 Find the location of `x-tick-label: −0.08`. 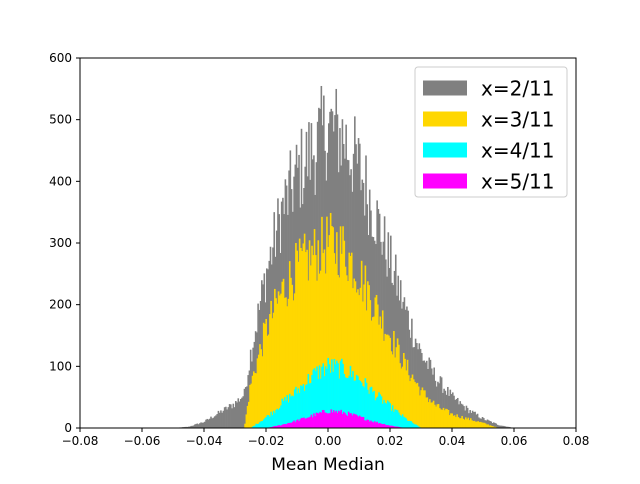

x-tick-label: −0.08 is located at coordinates (80, 441).